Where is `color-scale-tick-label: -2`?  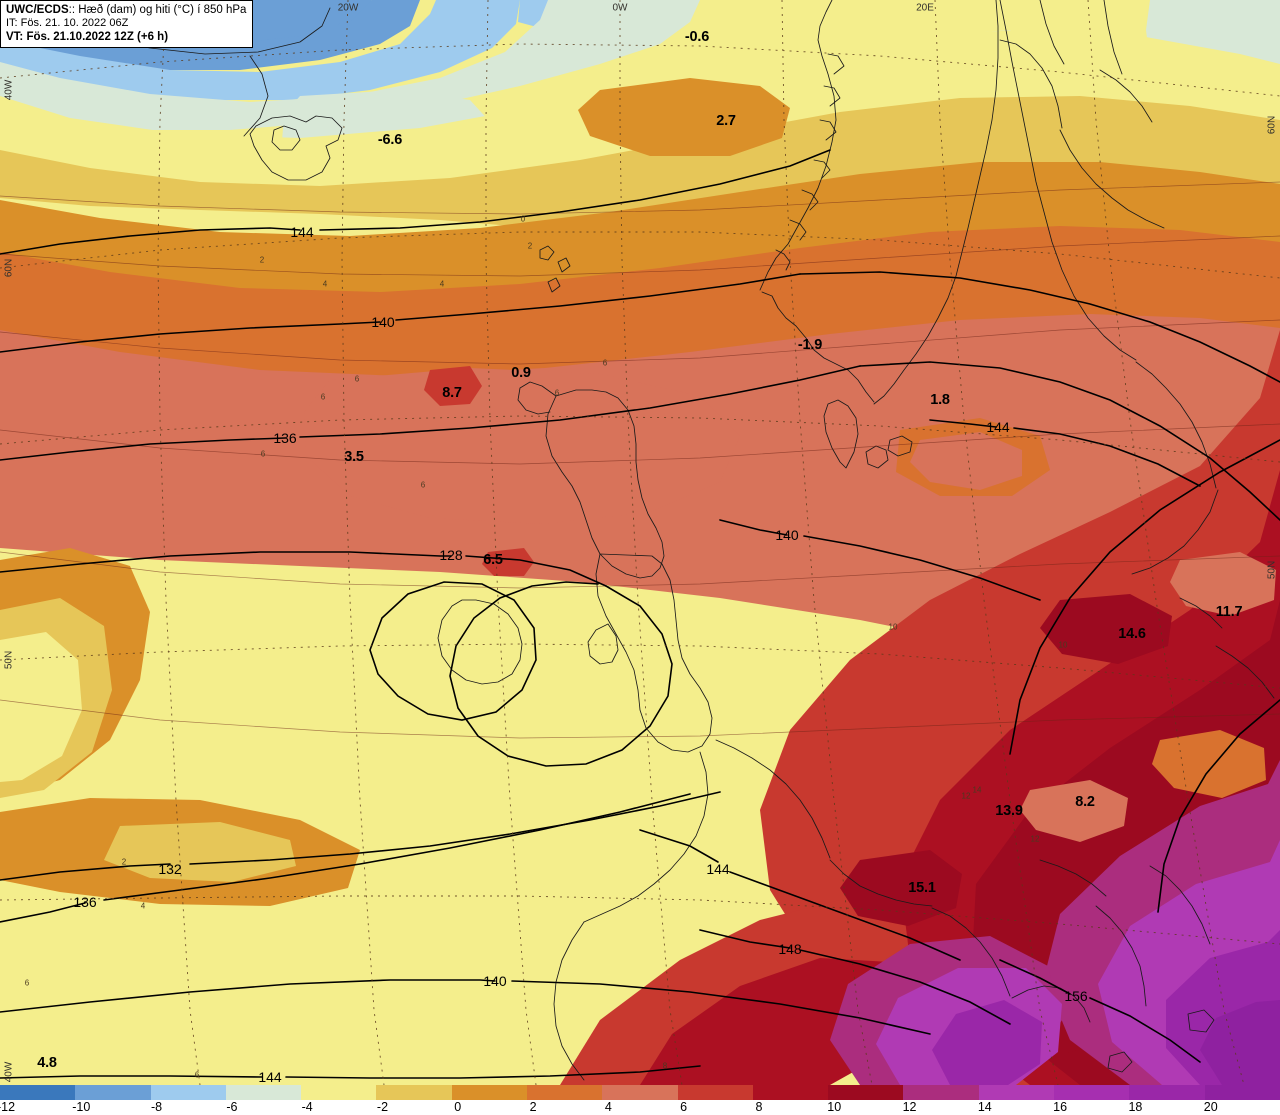 color-scale-tick-label: -2 is located at coordinates (382, 1107).